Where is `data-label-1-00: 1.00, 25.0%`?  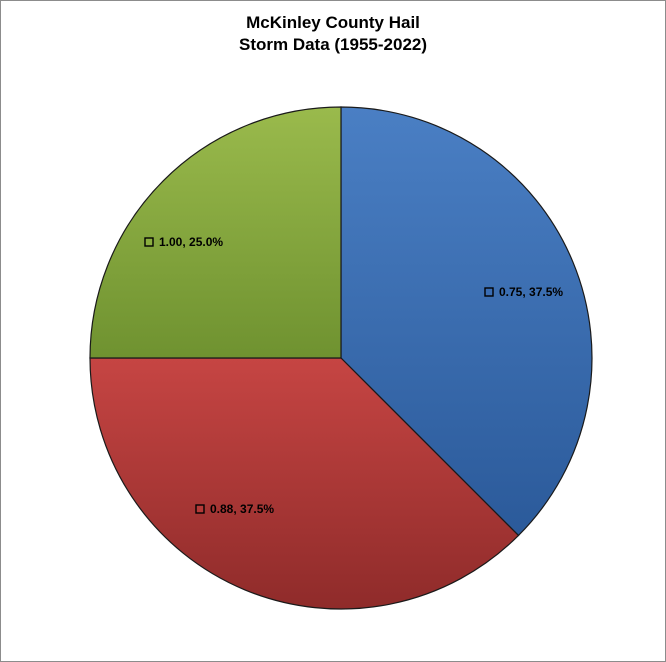 data-label-1-00: 1.00, 25.0% is located at coordinates (191, 242).